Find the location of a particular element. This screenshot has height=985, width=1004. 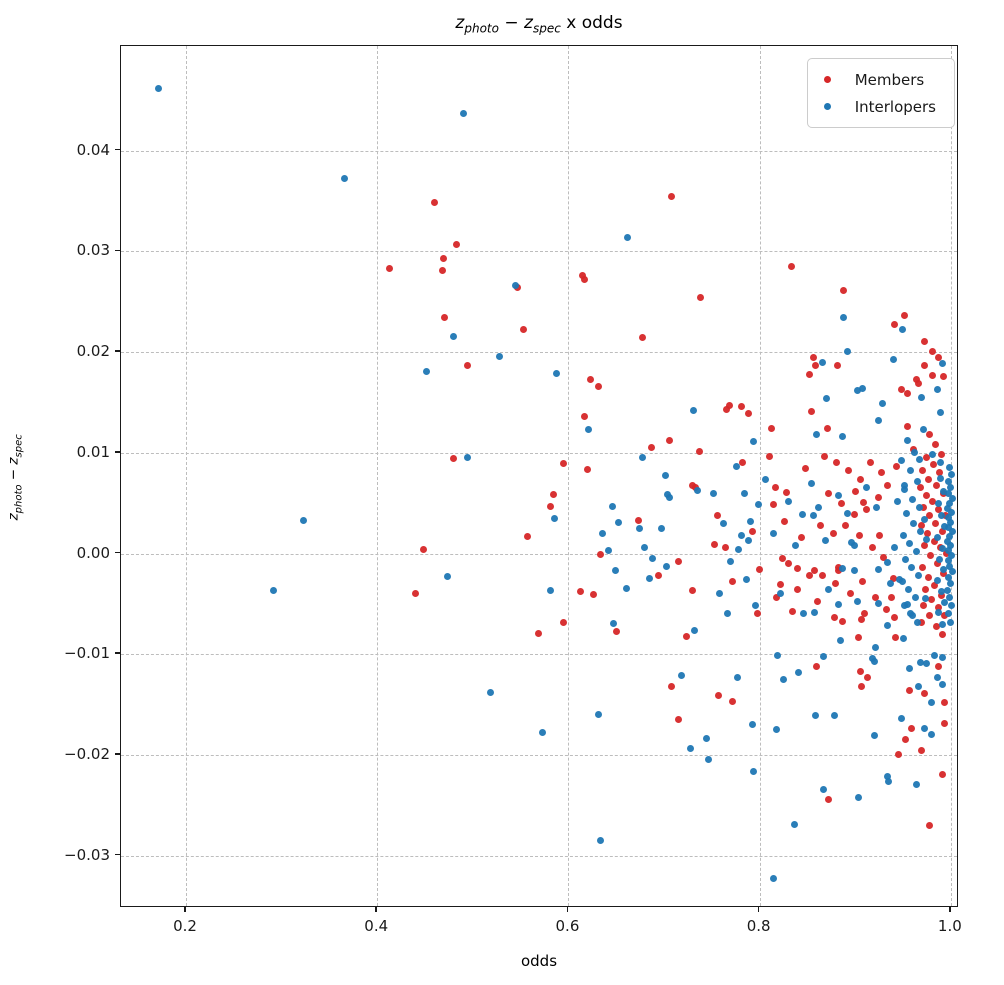

title-z2: z is located at coordinates (528, 23).